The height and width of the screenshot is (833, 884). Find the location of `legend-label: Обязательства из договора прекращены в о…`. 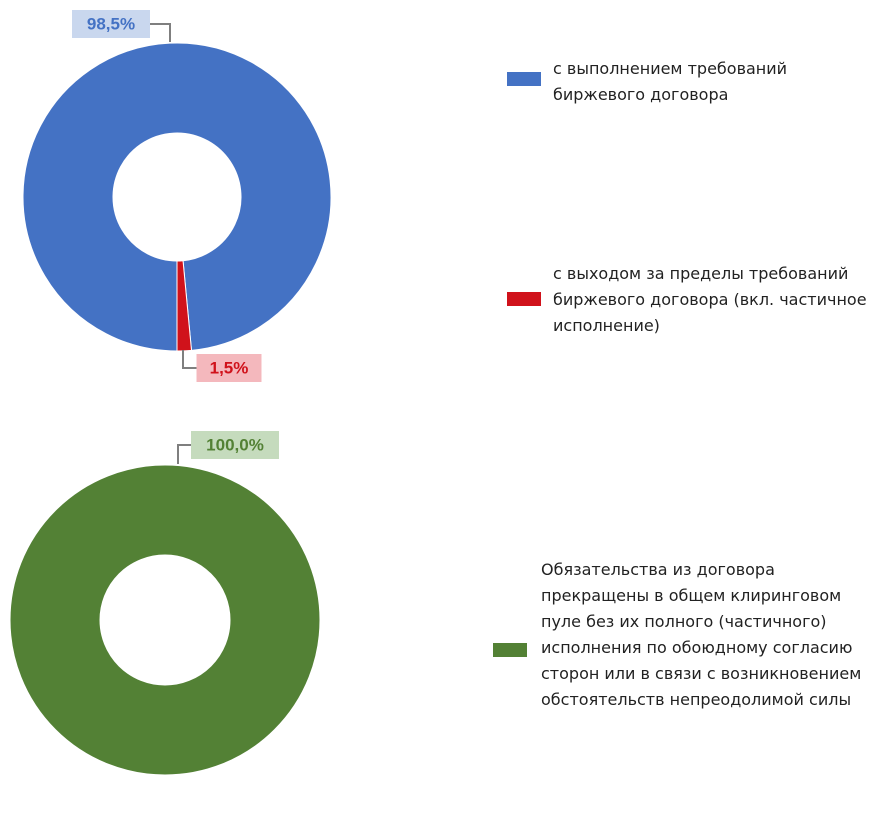

legend-label: Обязательства из договора прекращены в о… is located at coordinates (701, 634).